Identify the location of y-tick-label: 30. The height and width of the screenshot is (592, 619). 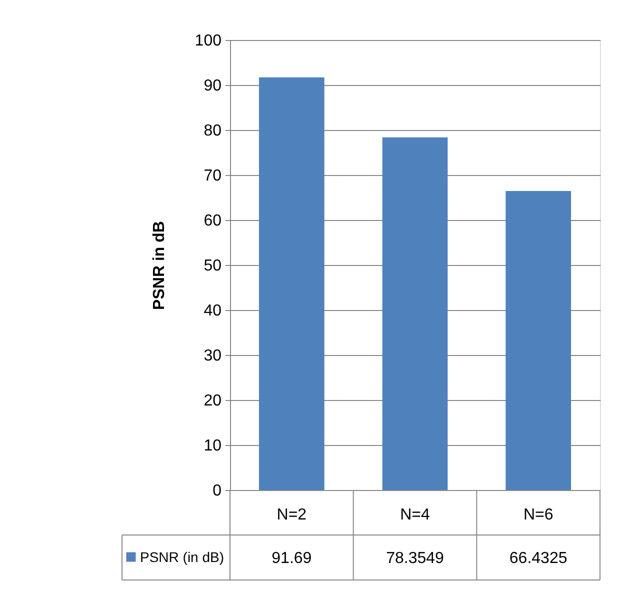
(213, 356).